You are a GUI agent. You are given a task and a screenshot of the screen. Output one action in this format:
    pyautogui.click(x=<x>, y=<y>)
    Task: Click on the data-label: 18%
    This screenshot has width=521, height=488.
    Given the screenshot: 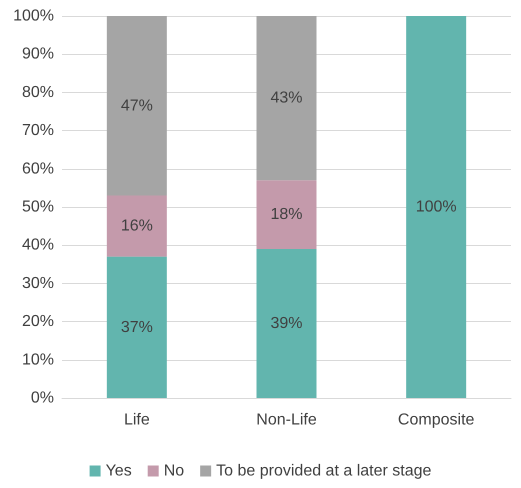 What is the action you would take?
    pyautogui.click(x=286, y=215)
    